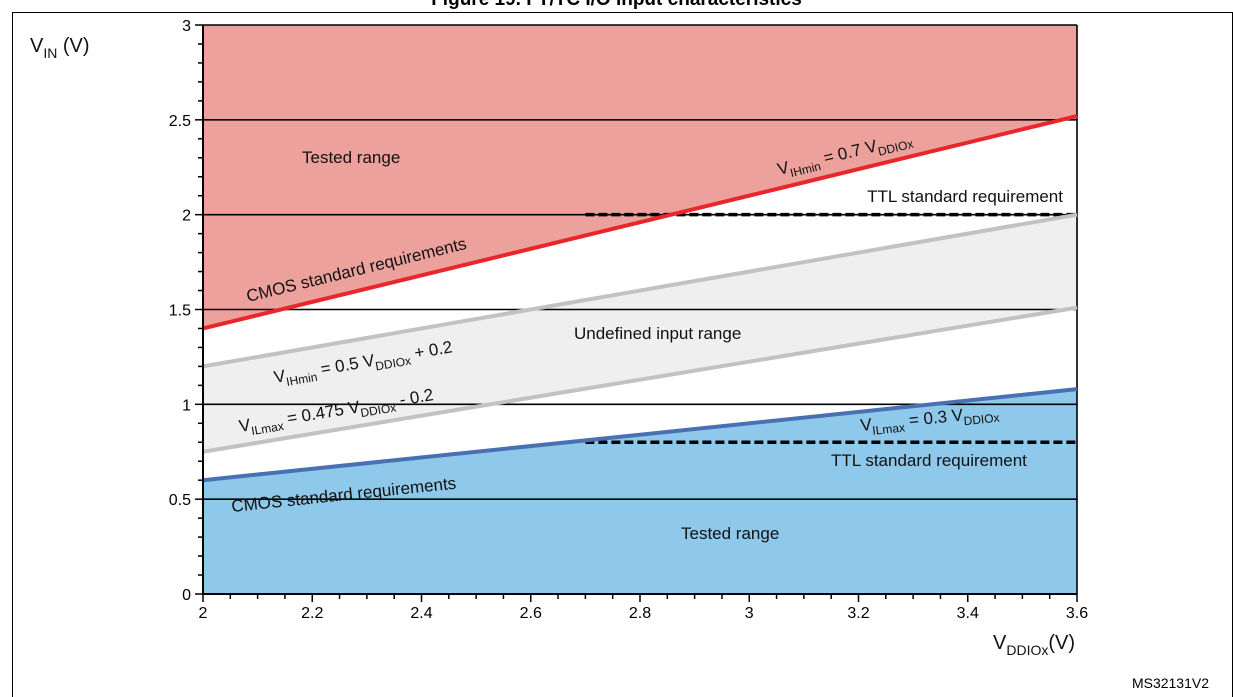 The image size is (1233, 697). Describe the element at coordinates (965, 196) in the screenshot. I see `annotation-ttl-top: TTL standard requirement` at that location.